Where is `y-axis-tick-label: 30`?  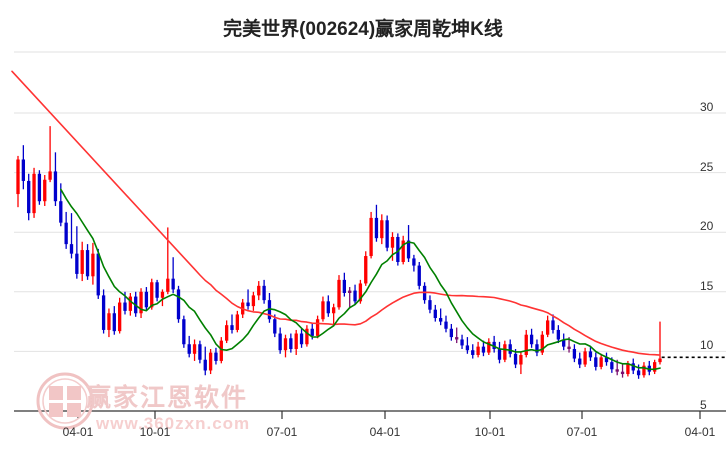
y-axis-tick-label: 30 is located at coordinates (707, 107).